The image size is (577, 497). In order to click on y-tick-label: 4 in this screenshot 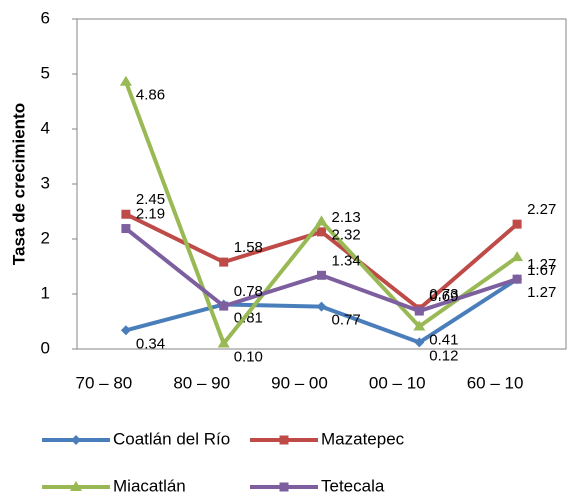, I will do `click(45, 127)`.